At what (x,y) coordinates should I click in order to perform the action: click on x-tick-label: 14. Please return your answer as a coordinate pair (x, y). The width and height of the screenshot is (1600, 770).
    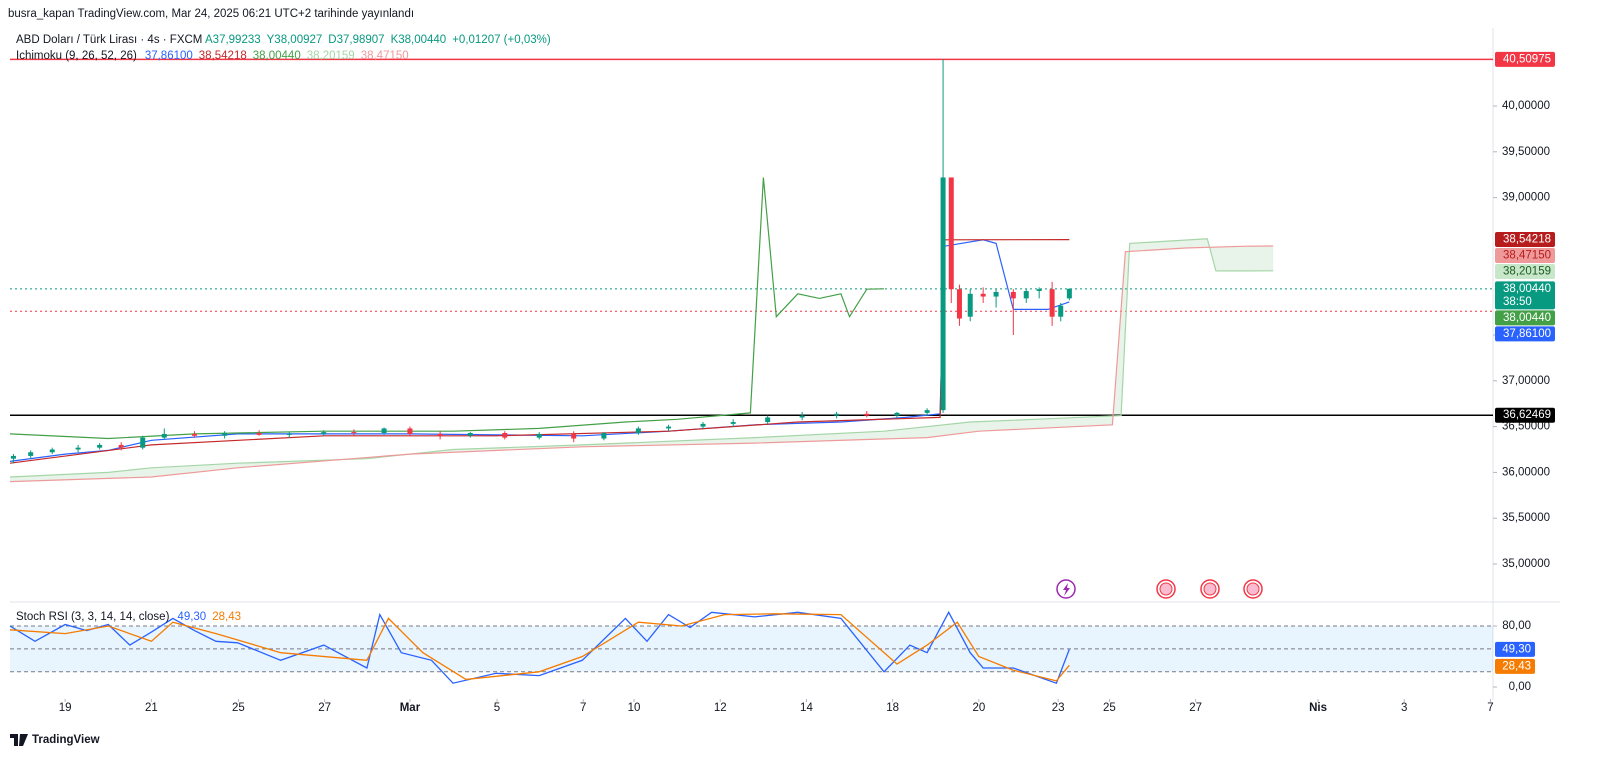
    Looking at the image, I should click on (806, 708).